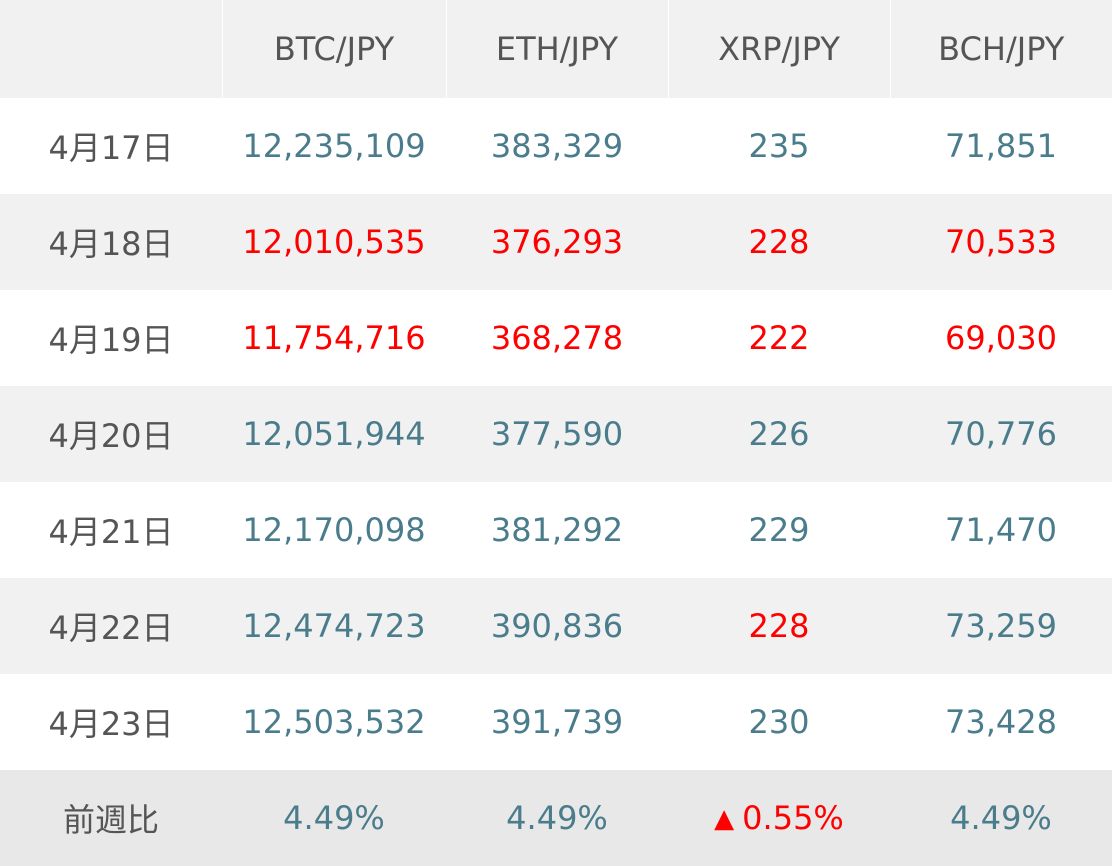 This screenshot has height=866, width=1112. I want to click on table-row: 4月21日 12,170,098 381,292 229 71,470, so click(556, 530).